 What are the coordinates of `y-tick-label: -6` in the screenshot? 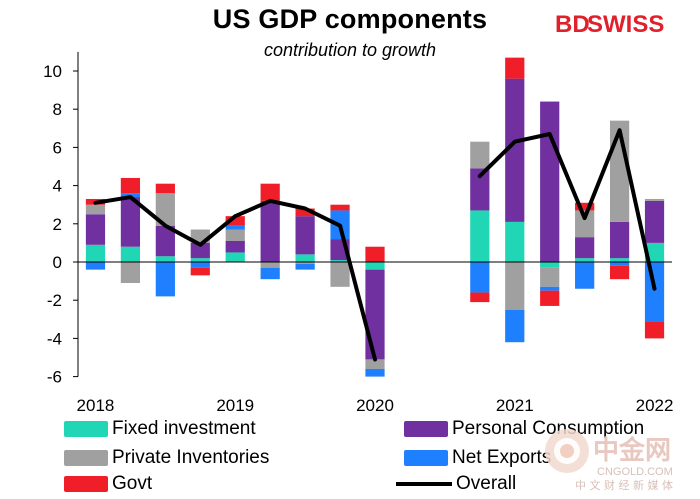 It's located at (54, 377).